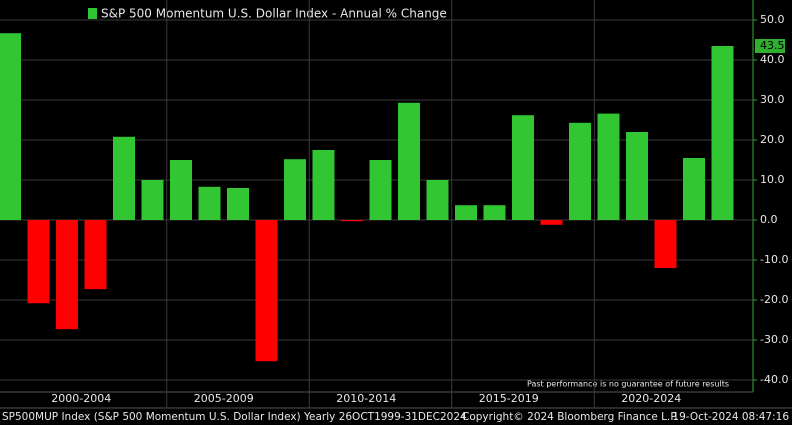 The height and width of the screenshot is (425, 792). Describe the element at coordinates (92, 13) in the screenshot. I see `legend-swatch` at that location.